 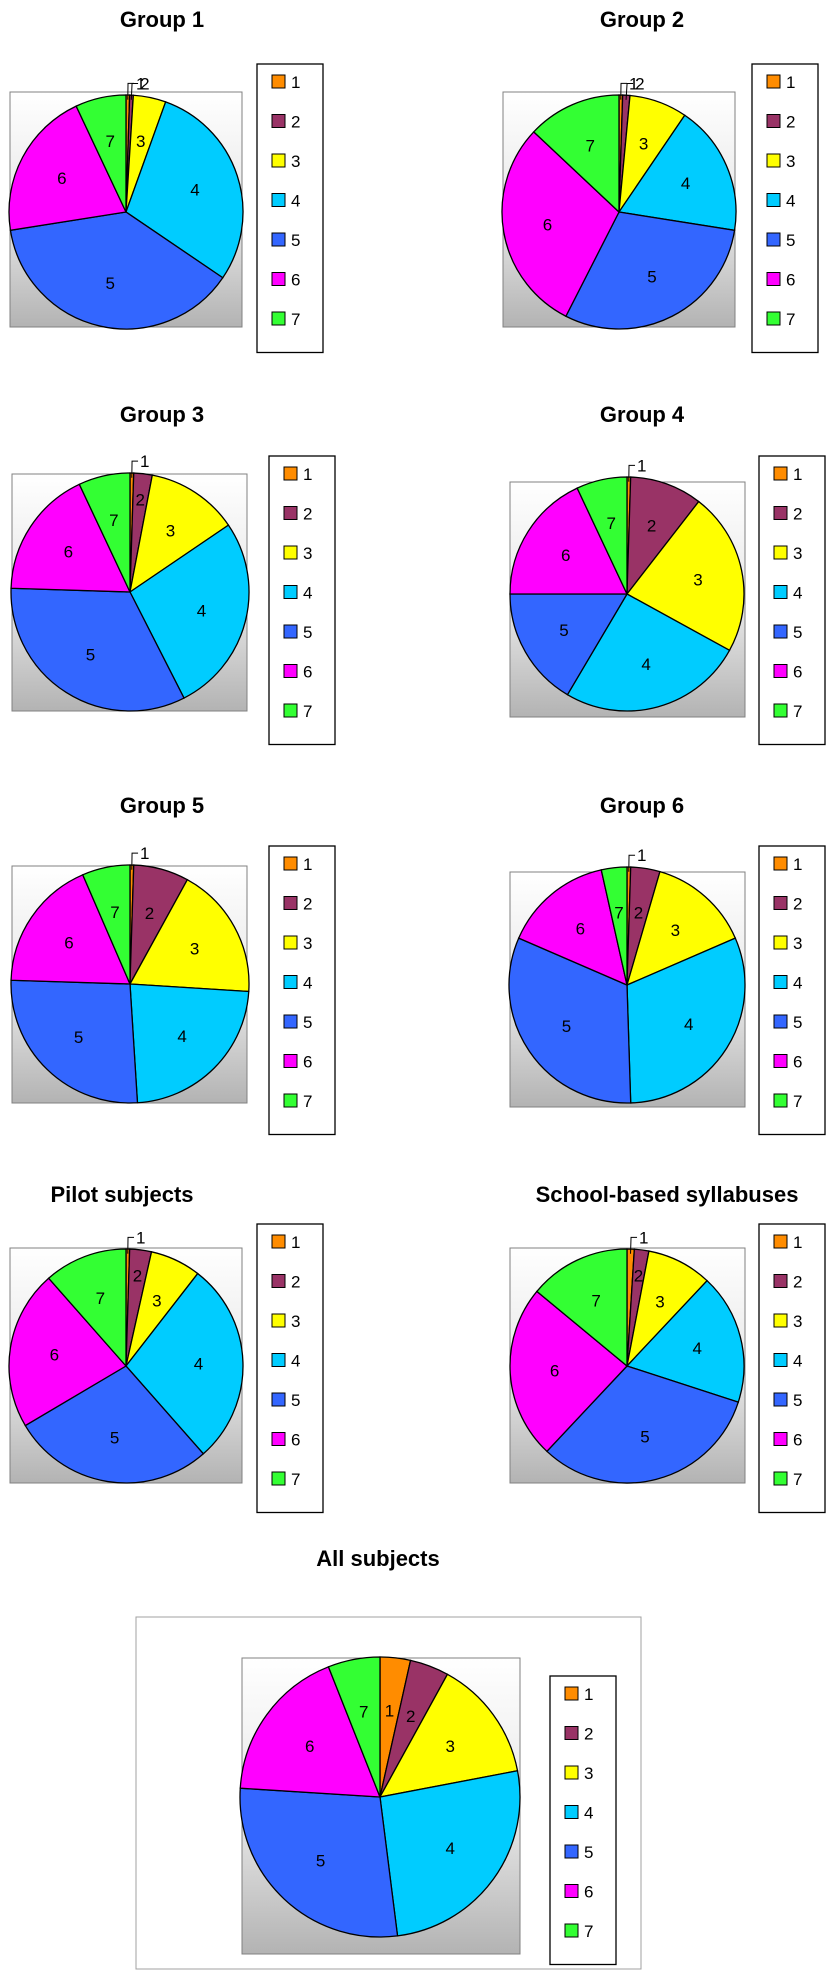 I want to click on pie: 12 3 4 5 6 7, so click(x=126, y=202).